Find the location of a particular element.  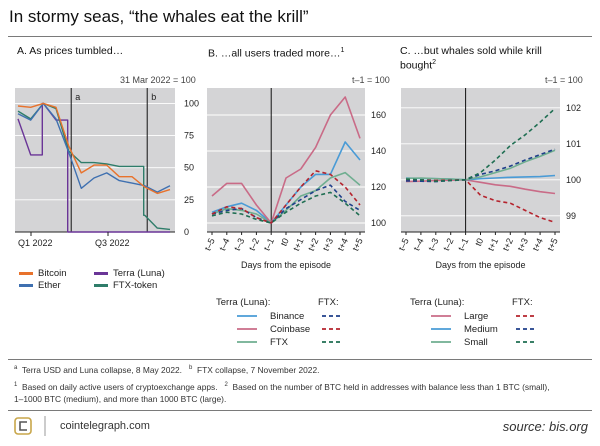

panel-a-ytick-label: 100 is located at coordinates (191, 103).